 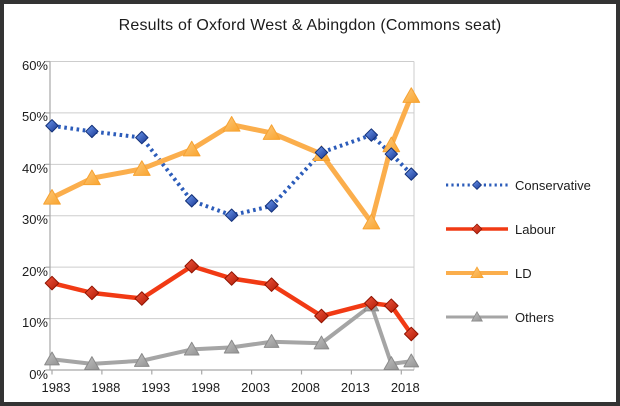 I want to click on legend-item-labour: Labour, so click(x=518, y=229).